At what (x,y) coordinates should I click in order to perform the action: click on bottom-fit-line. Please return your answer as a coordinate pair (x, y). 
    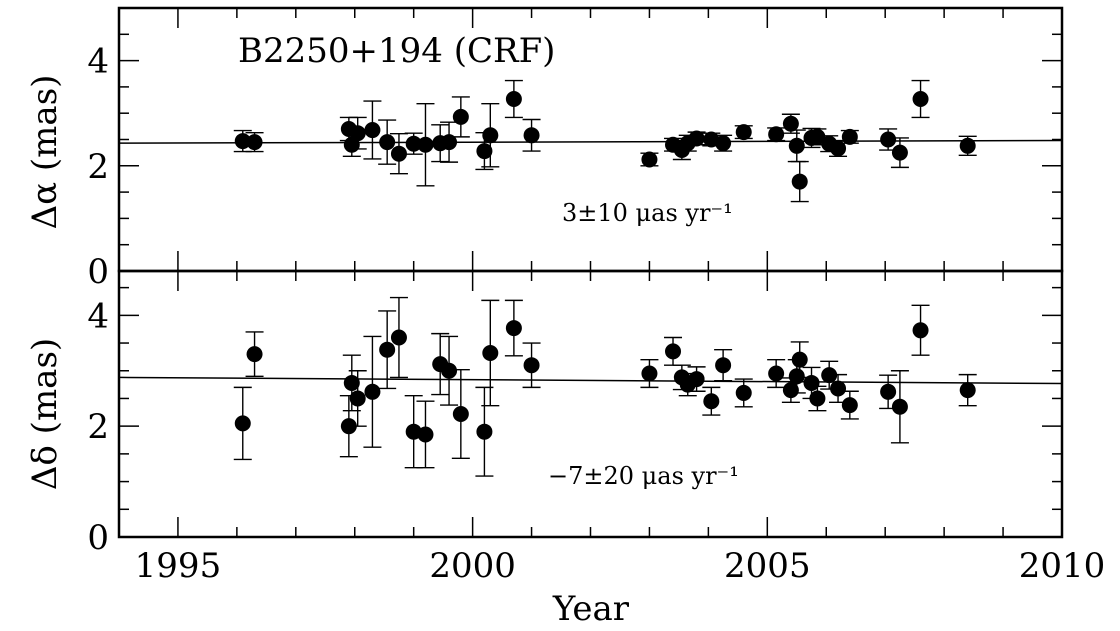
    Looking at the image, I should click on (590, 380).